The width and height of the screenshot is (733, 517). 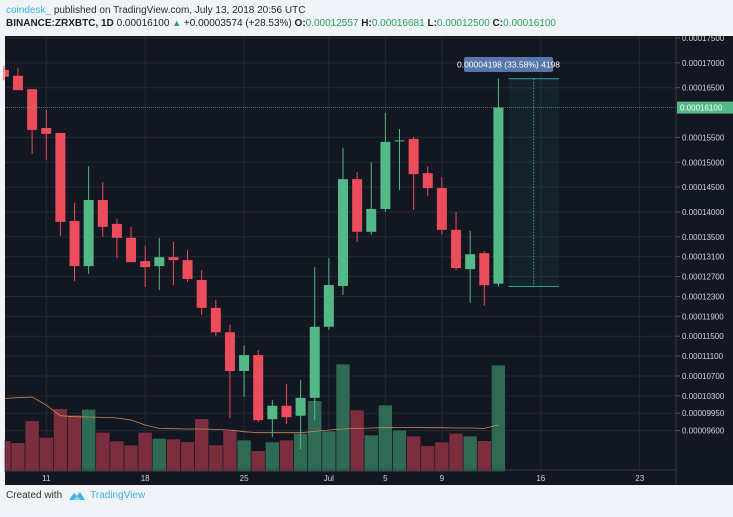 I want to click on price-tick-label: 0.00015000, so click(x=703, y=162).